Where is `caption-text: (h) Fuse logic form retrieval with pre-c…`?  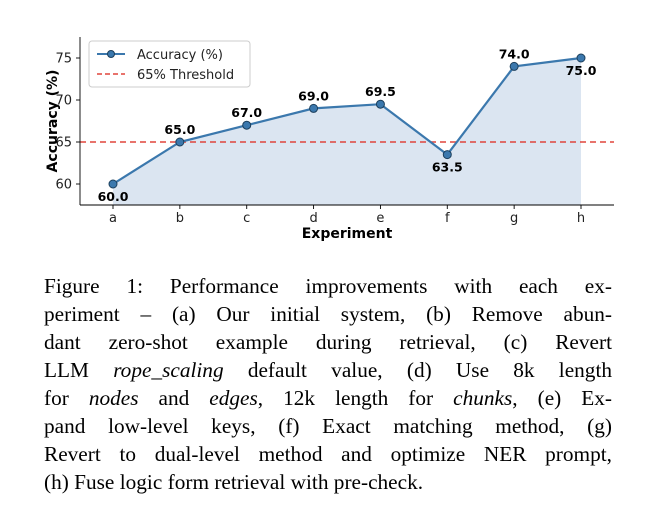 caption-text: (h) Fuse logic form retrieval with pre-c… is located at coordinates (234, 482).